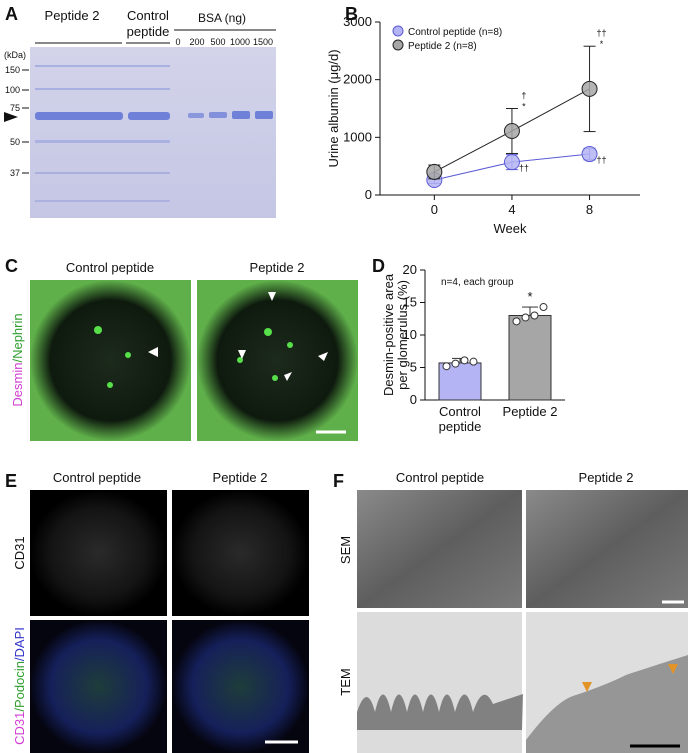  What do you see at coordinates (148, 31) in the screenshot?
I see `lane-group: peptide` at bounding box center [148, 31].